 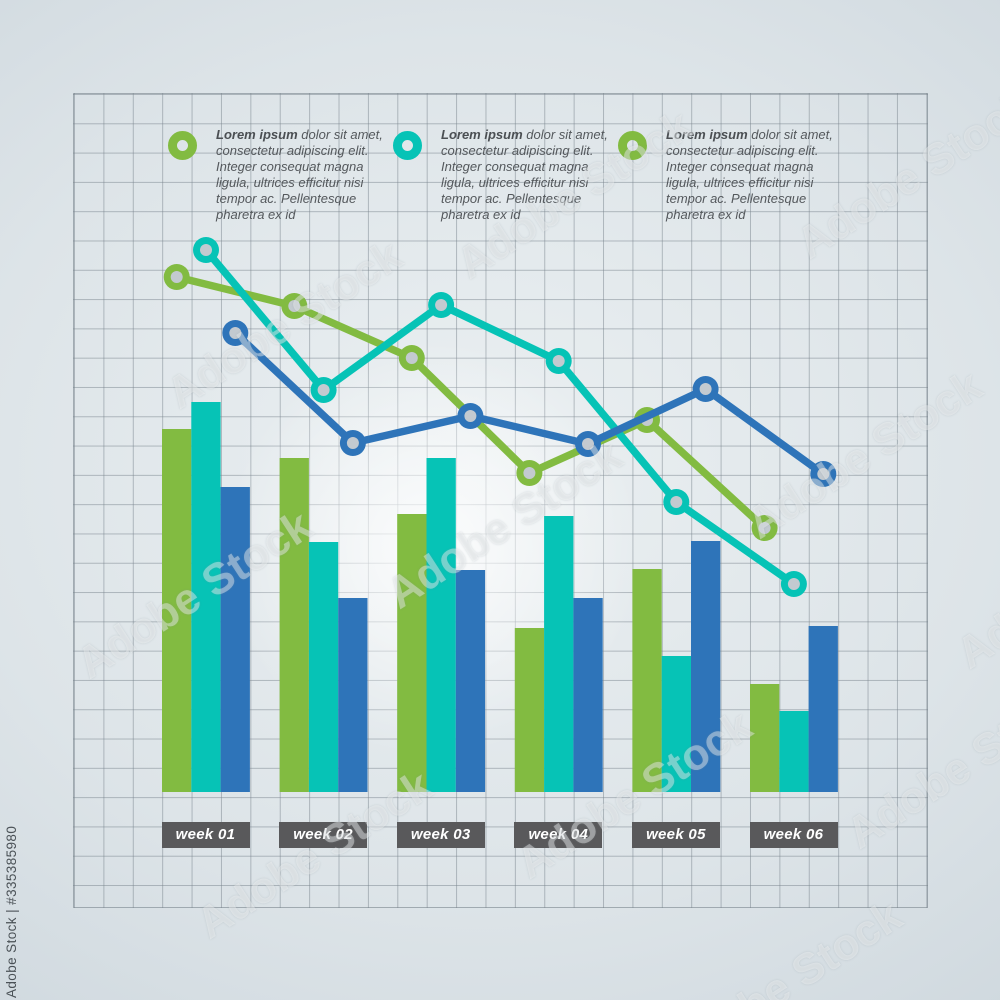 What do you see at coordinates (323, 835) in the screenshot?
I see `week-label-2: week 02` at bounding box center [323, 835].